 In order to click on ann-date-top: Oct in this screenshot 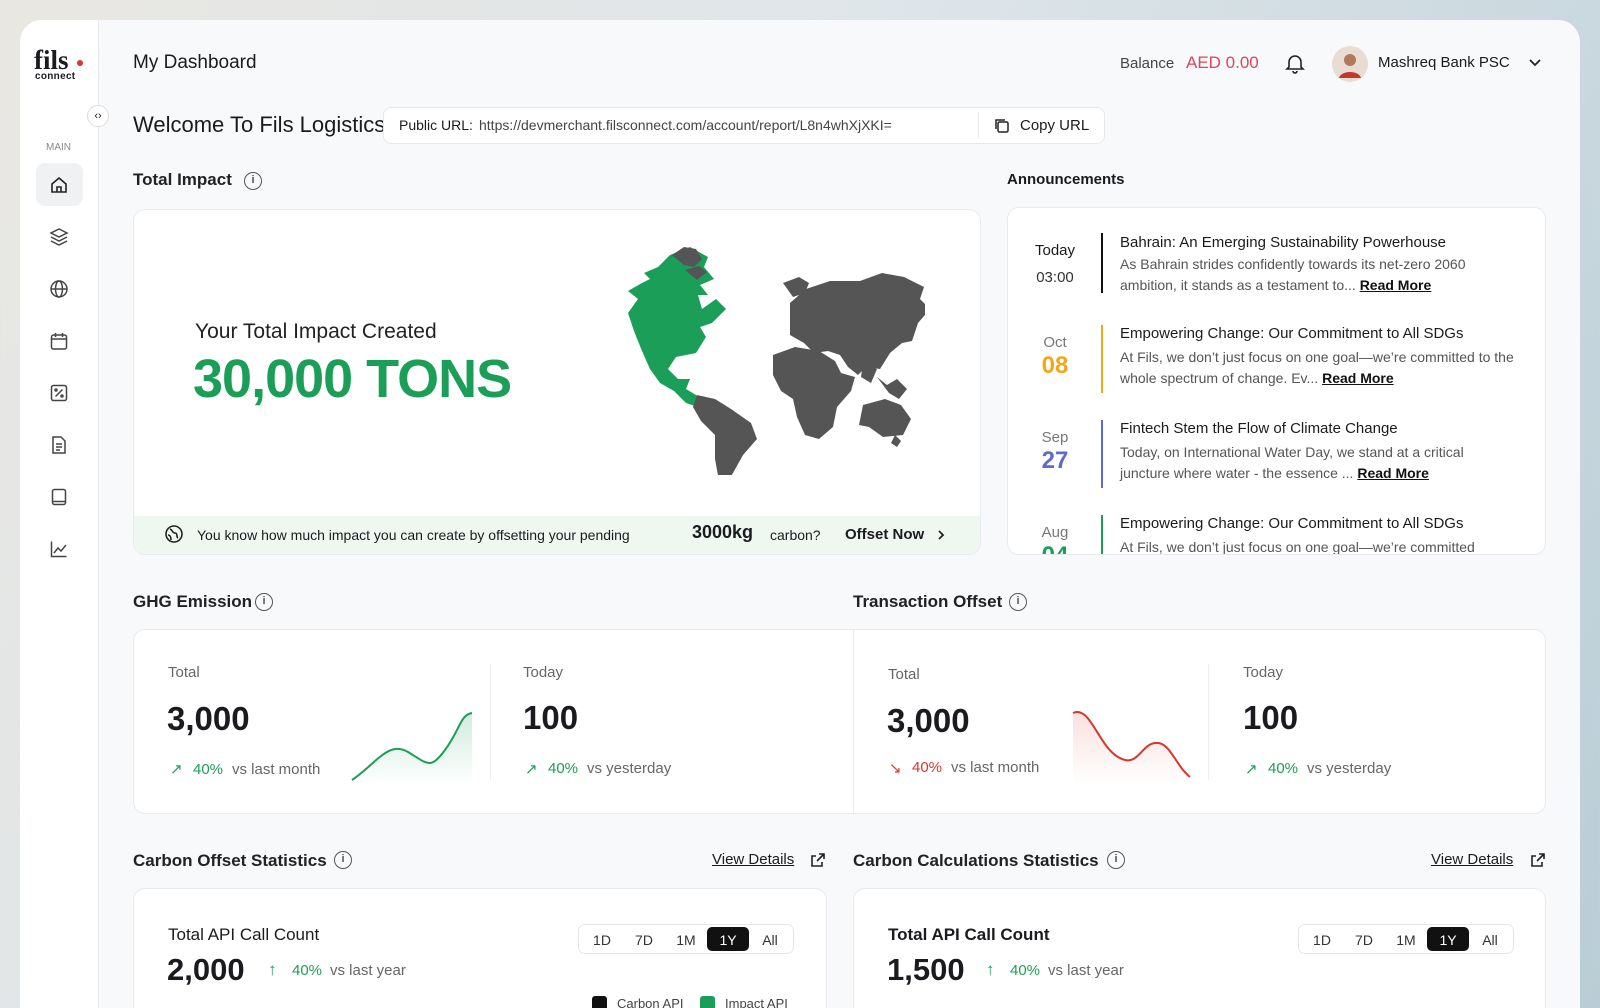, I will do `click(1055, 342)`.